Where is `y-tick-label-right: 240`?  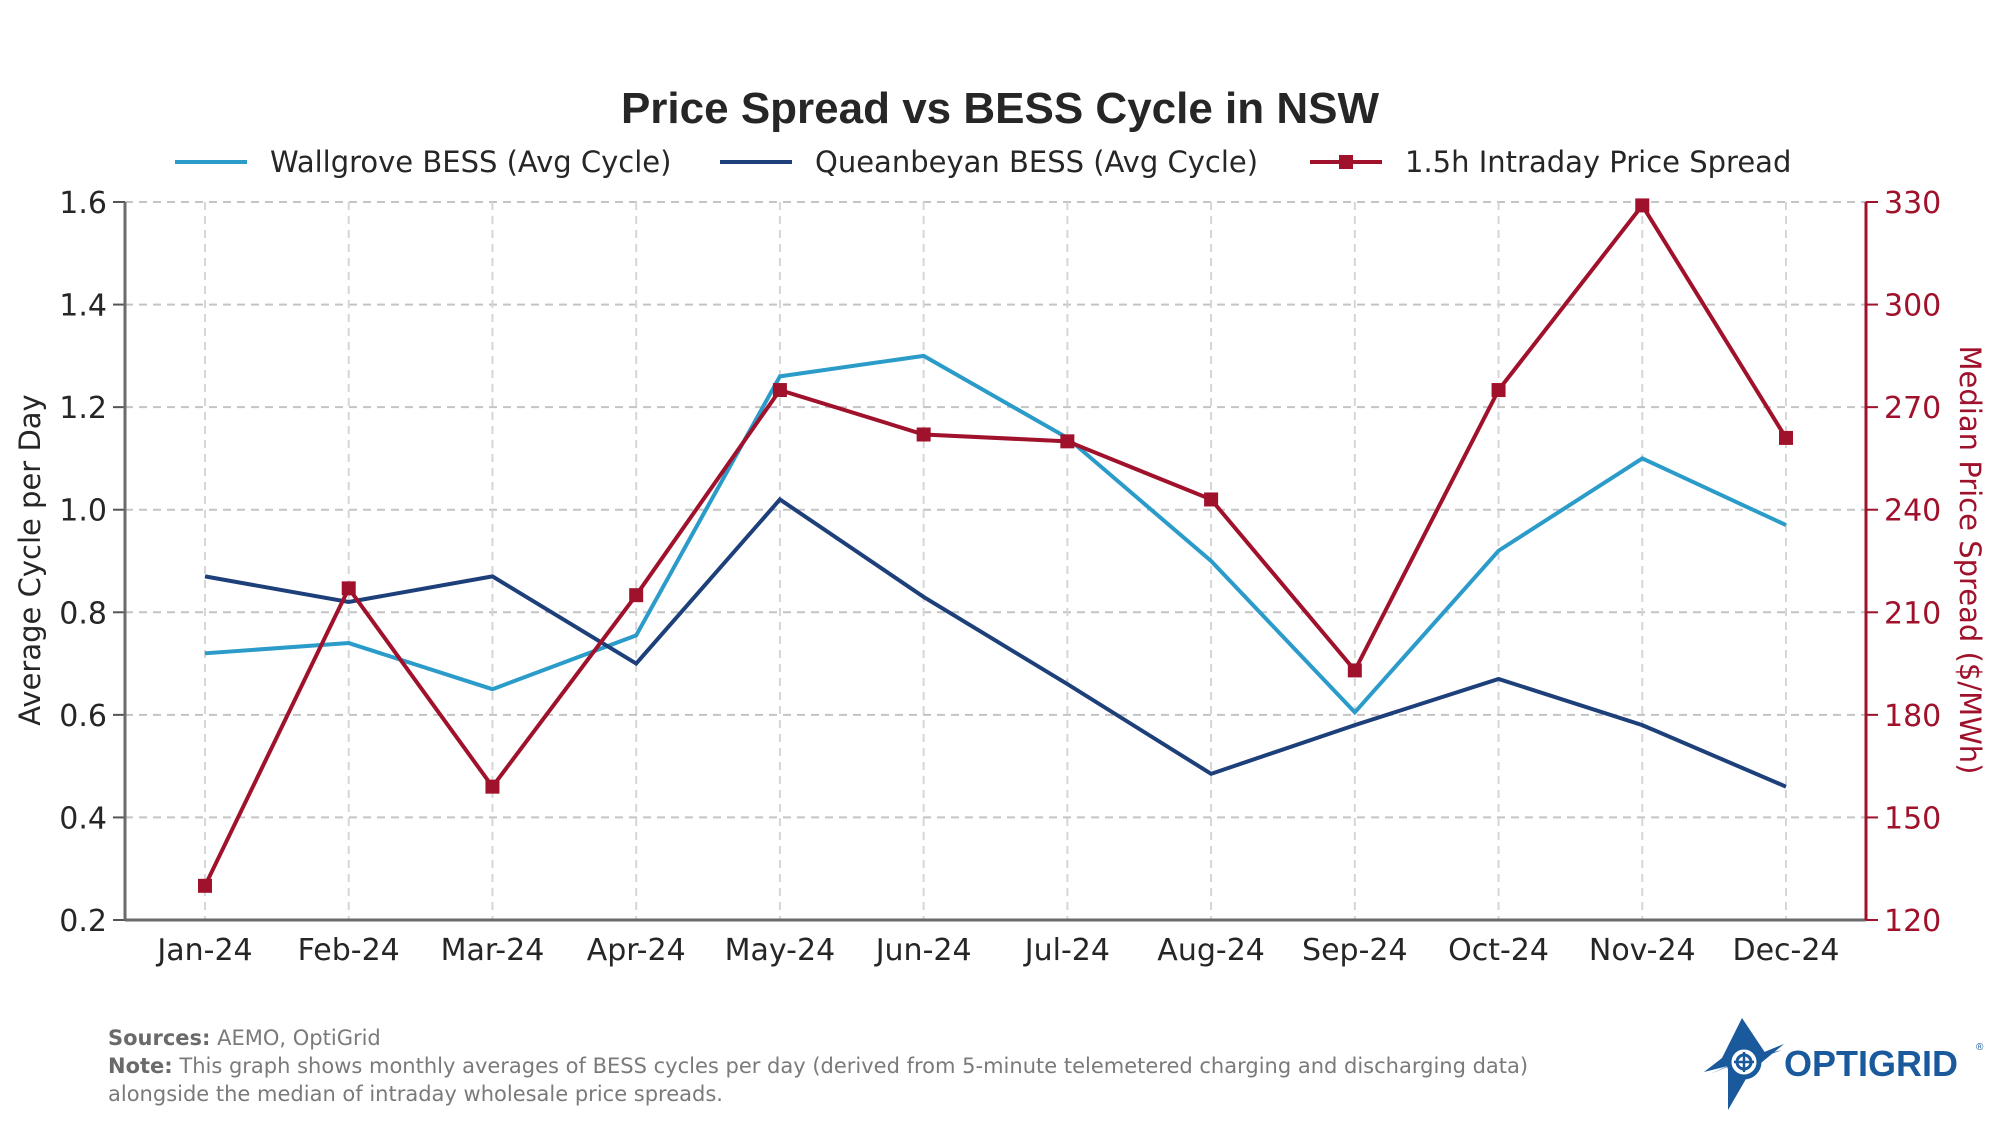
y-tick-label-right: 240 is located at coordinates (1912, 511).